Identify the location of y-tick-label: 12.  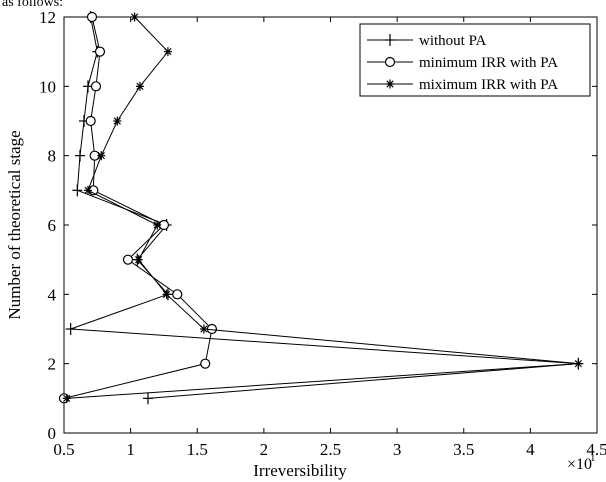
(47, 17).